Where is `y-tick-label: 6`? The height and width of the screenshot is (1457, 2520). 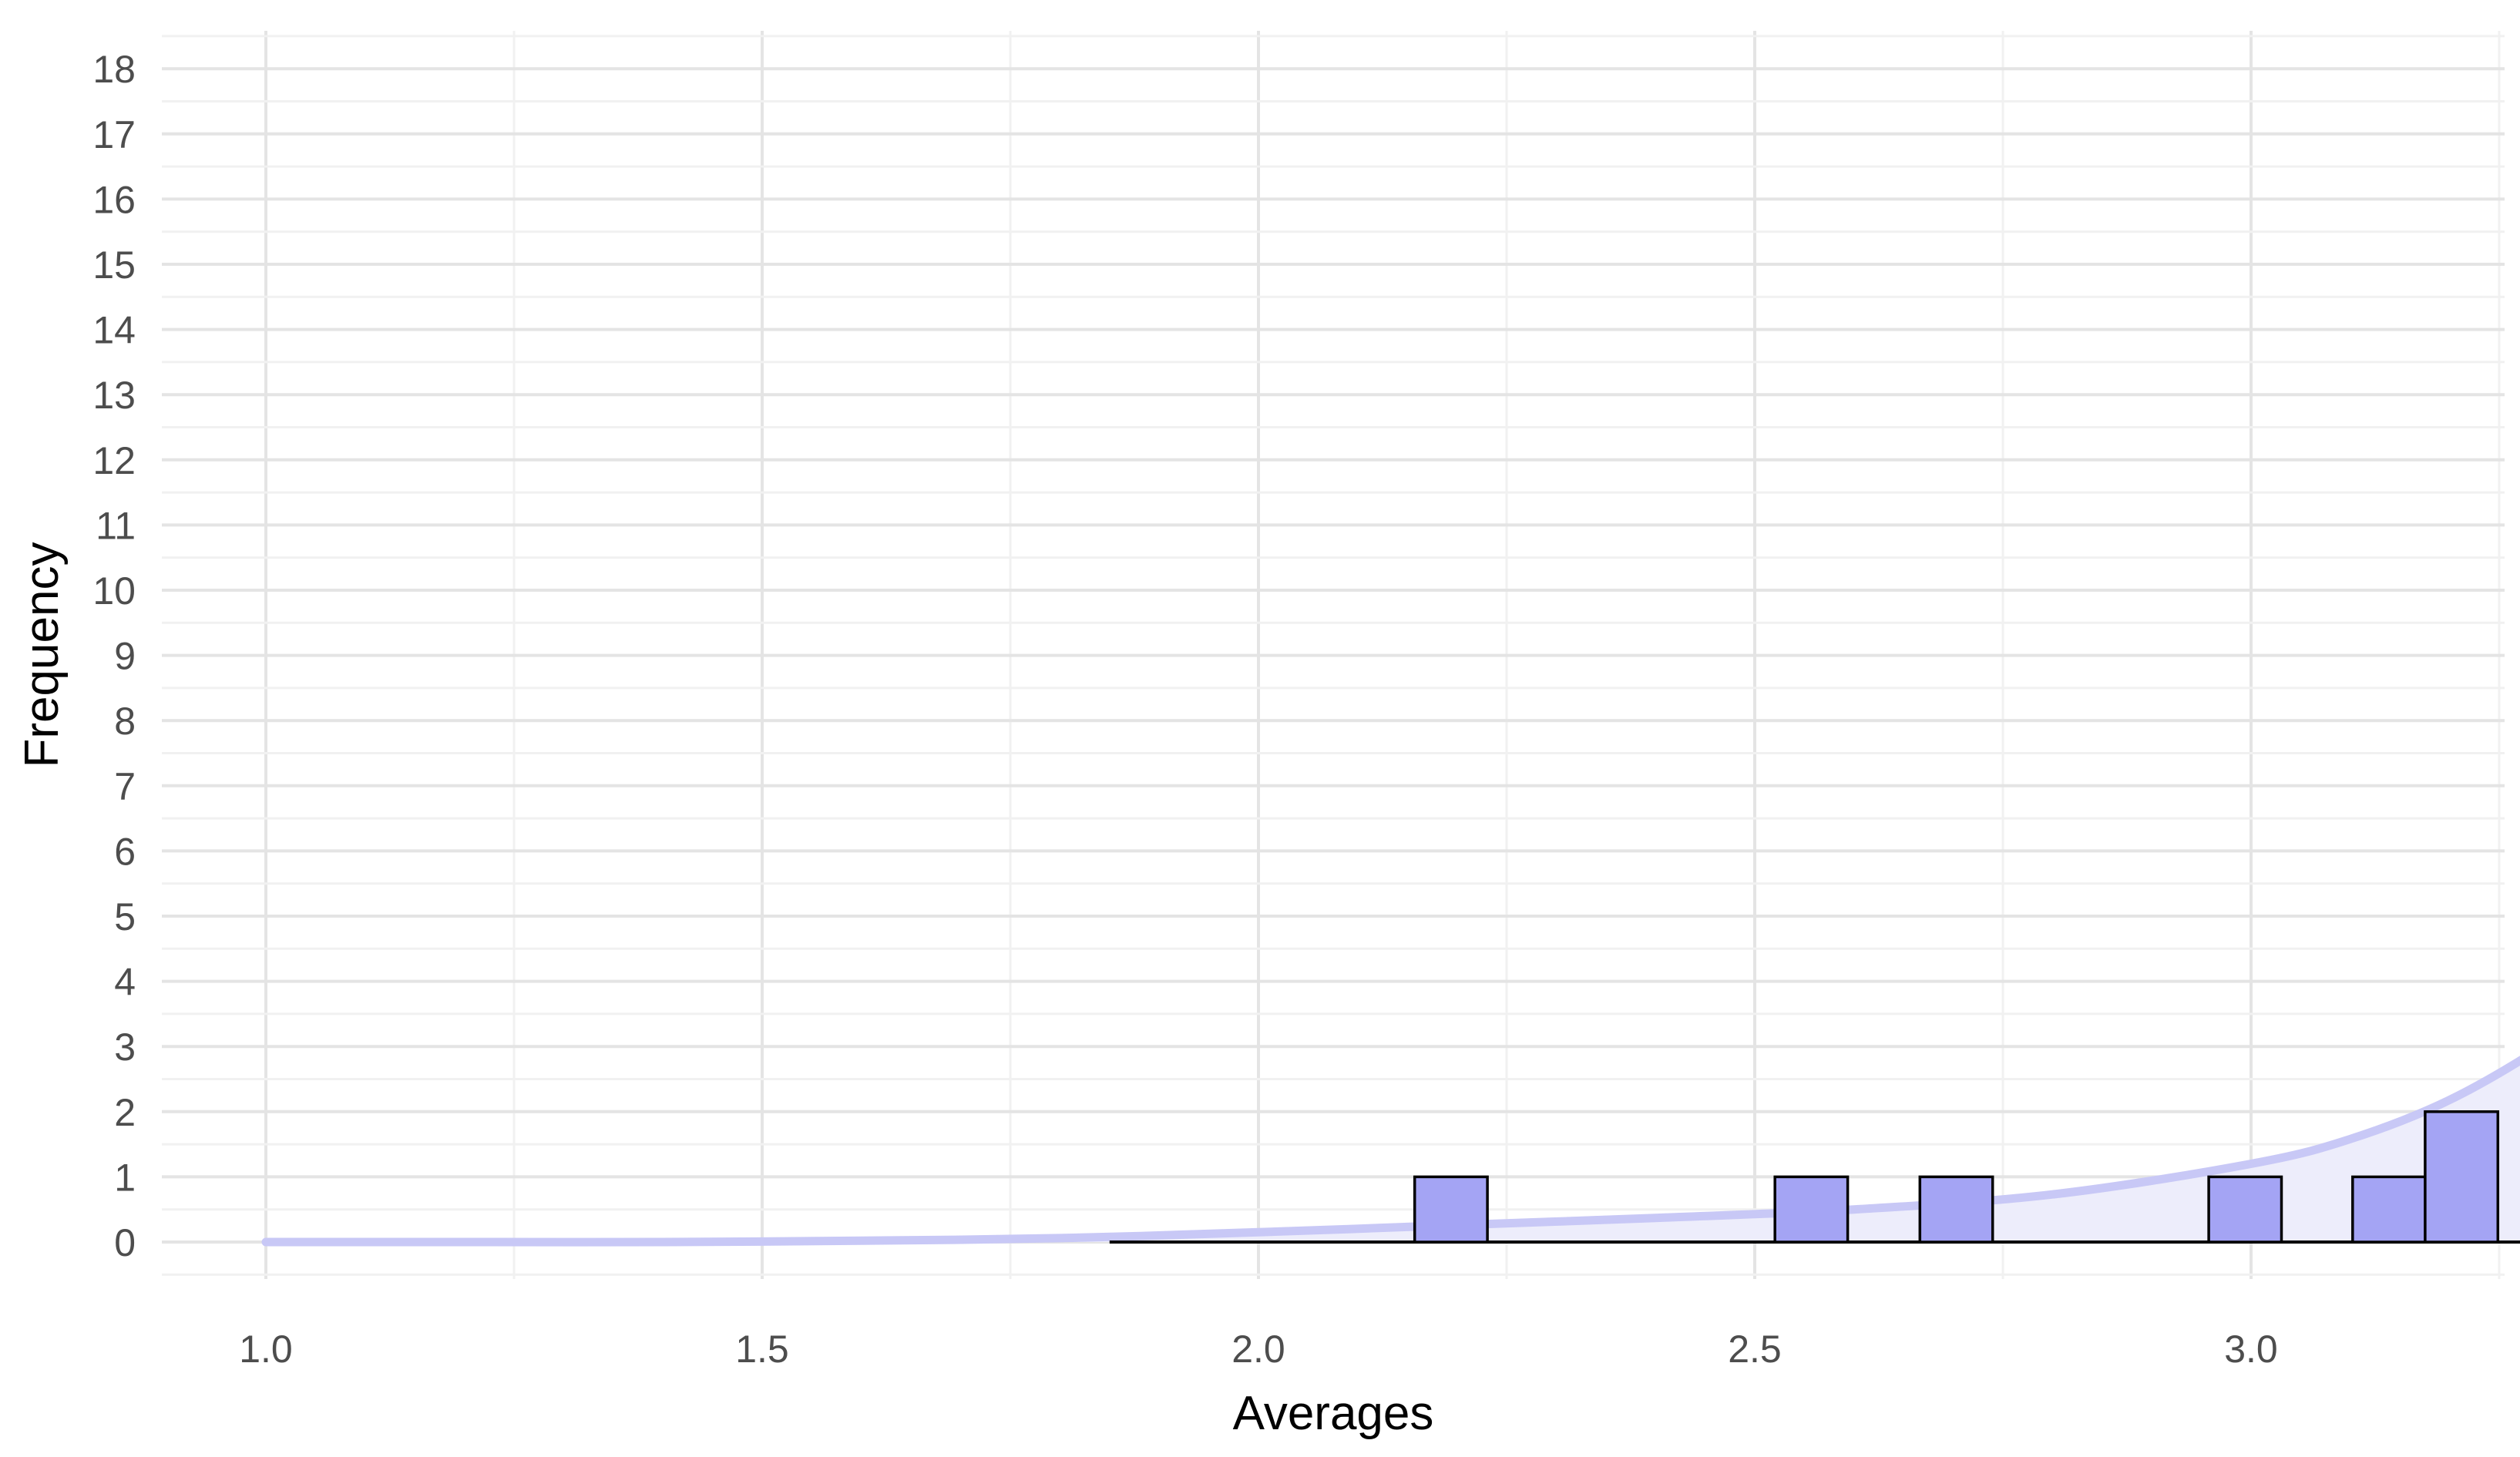
y-tick-label: 6 is located at coordinates (125, 851).